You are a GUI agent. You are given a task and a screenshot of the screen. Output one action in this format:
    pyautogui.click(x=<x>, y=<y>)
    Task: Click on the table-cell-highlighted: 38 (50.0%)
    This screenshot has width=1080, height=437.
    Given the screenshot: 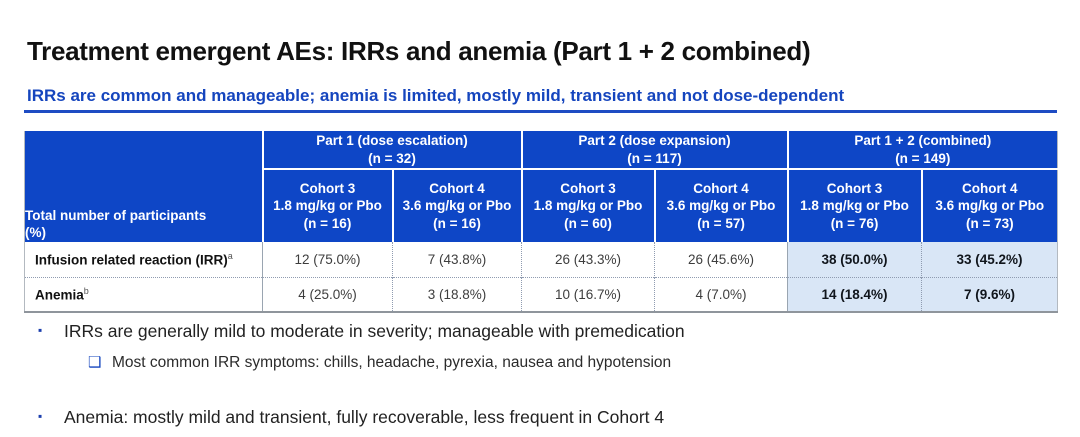 What is the action you would take?
    pyautogui.click(x=854, y=259)
    